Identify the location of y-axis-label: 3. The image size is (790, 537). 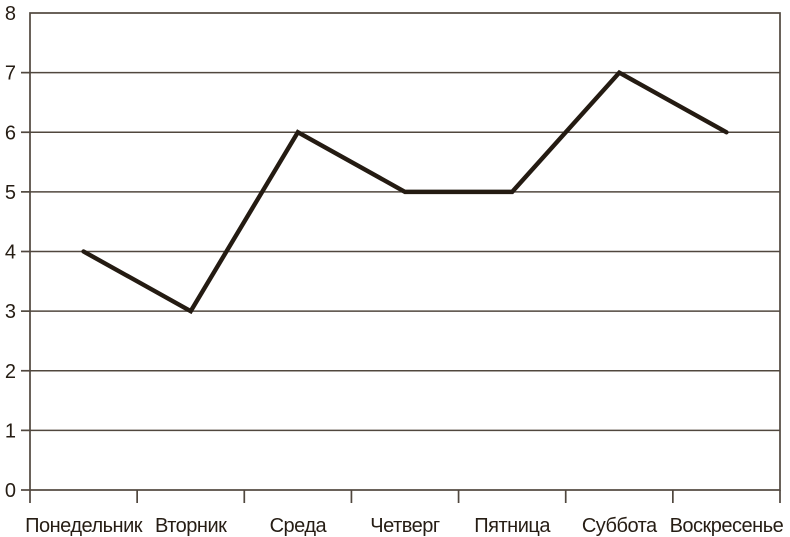
(10, 312).